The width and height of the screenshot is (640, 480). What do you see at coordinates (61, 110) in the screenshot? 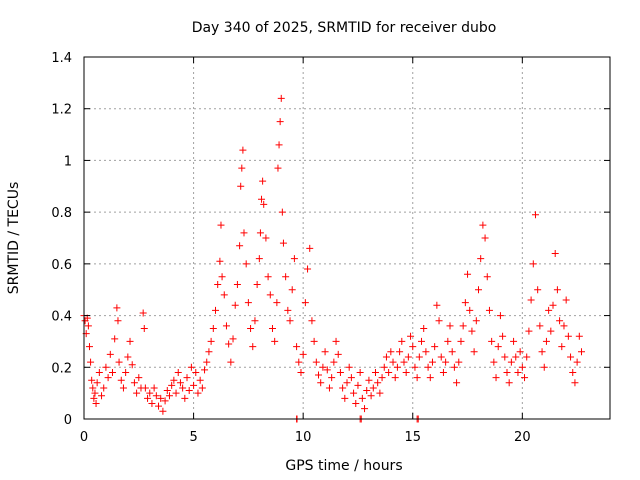
I see `y-tick-label: 1.2` at bounding box center [61, 110].